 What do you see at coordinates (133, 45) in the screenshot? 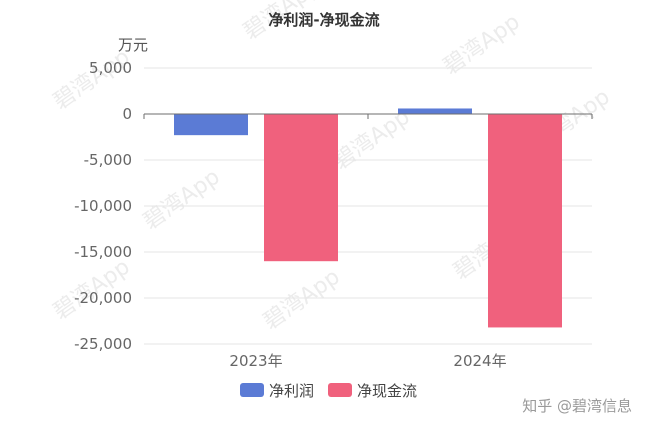
I see `y-axis-unit-label: 万元` at bounding box center [133, 45].